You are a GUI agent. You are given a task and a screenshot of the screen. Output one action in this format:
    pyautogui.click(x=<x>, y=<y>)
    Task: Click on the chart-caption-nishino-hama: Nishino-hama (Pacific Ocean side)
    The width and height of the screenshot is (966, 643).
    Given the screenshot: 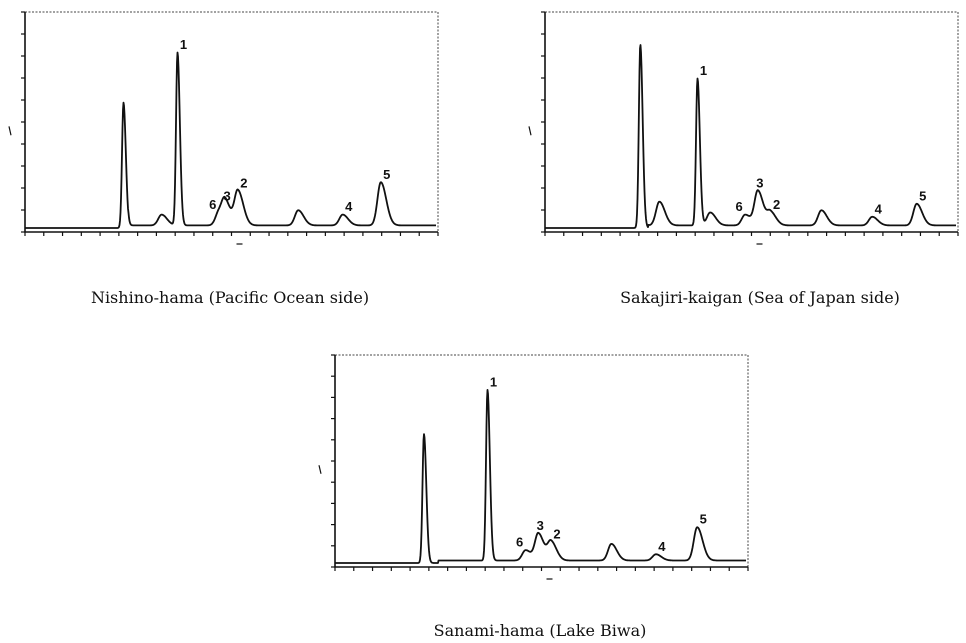 What is the action you would take?
    pyautogui.click(x=230, y=297)
    